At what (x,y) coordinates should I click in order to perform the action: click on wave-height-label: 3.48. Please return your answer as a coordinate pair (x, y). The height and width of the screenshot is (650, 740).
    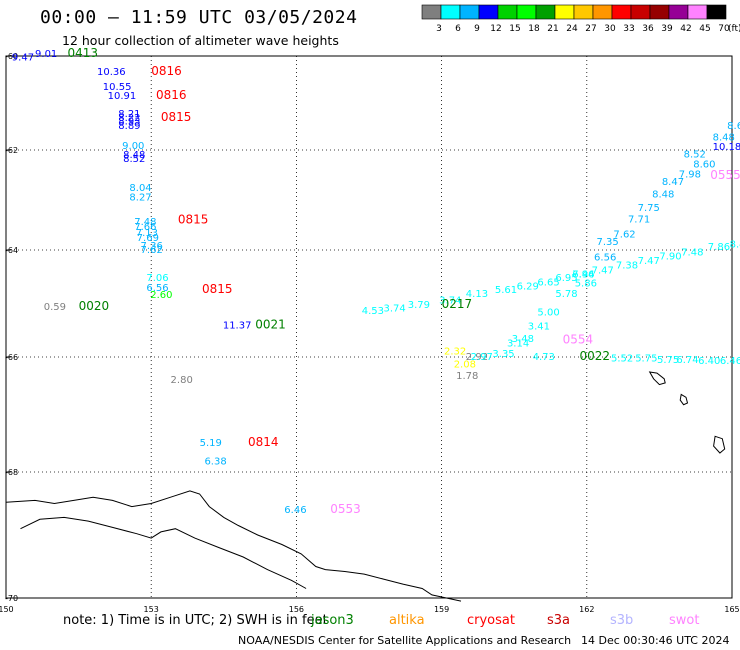
    Looking at the image, I should click on (523, 339).